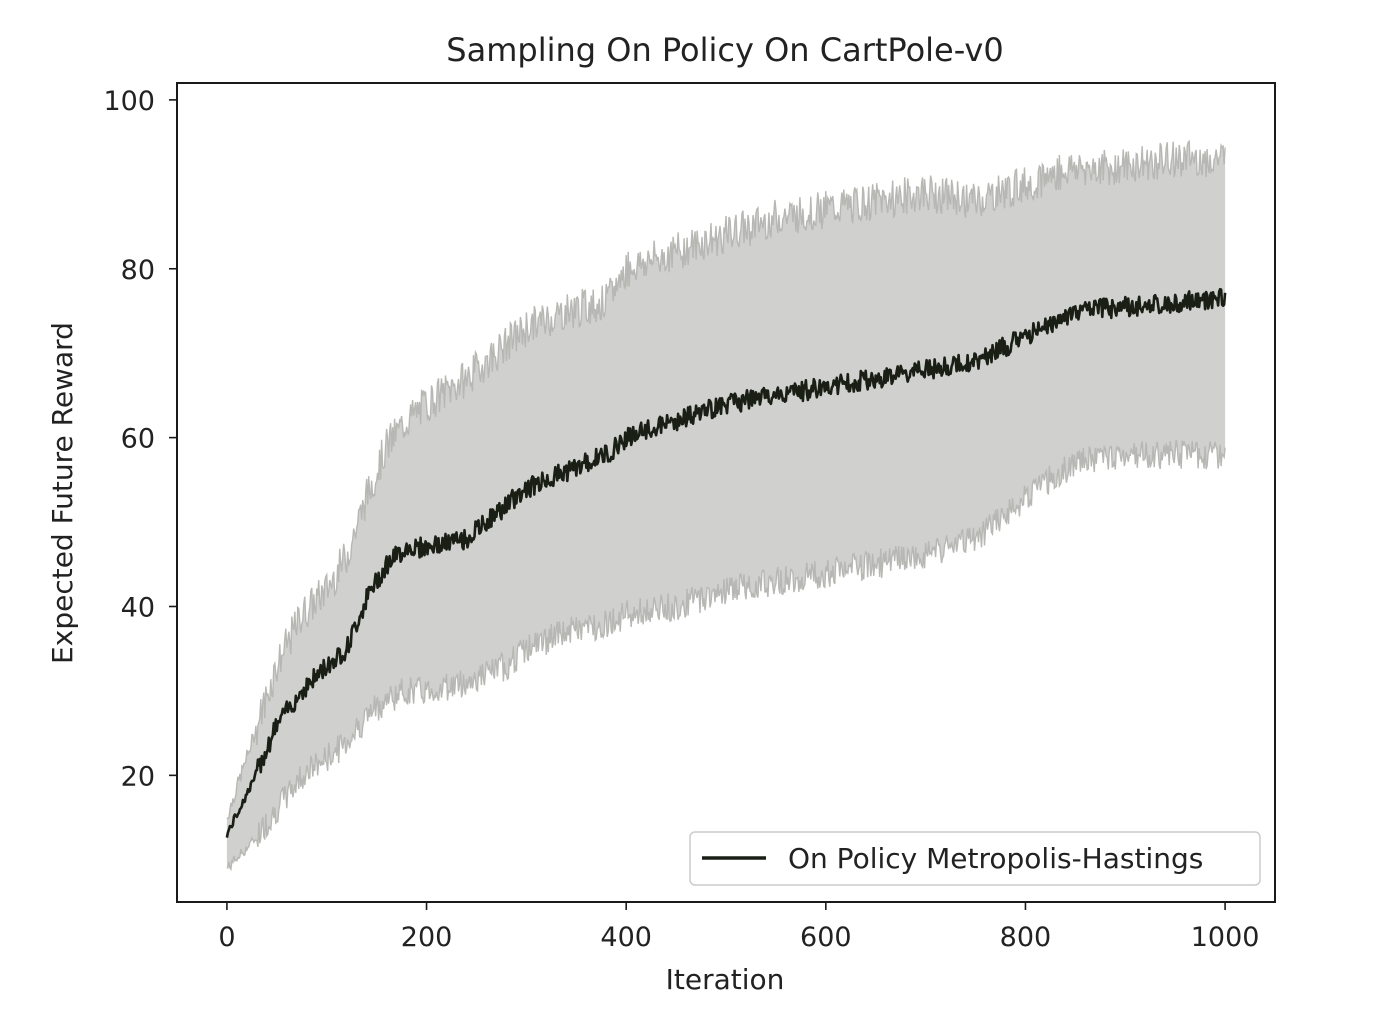 Image resolution: width=1389 pixels, height=1022 pixels. Describe the element at coordinates (995, 858) in the screenshot. I see `legend-label: On Policy Metropolis-Hastings` at that location.